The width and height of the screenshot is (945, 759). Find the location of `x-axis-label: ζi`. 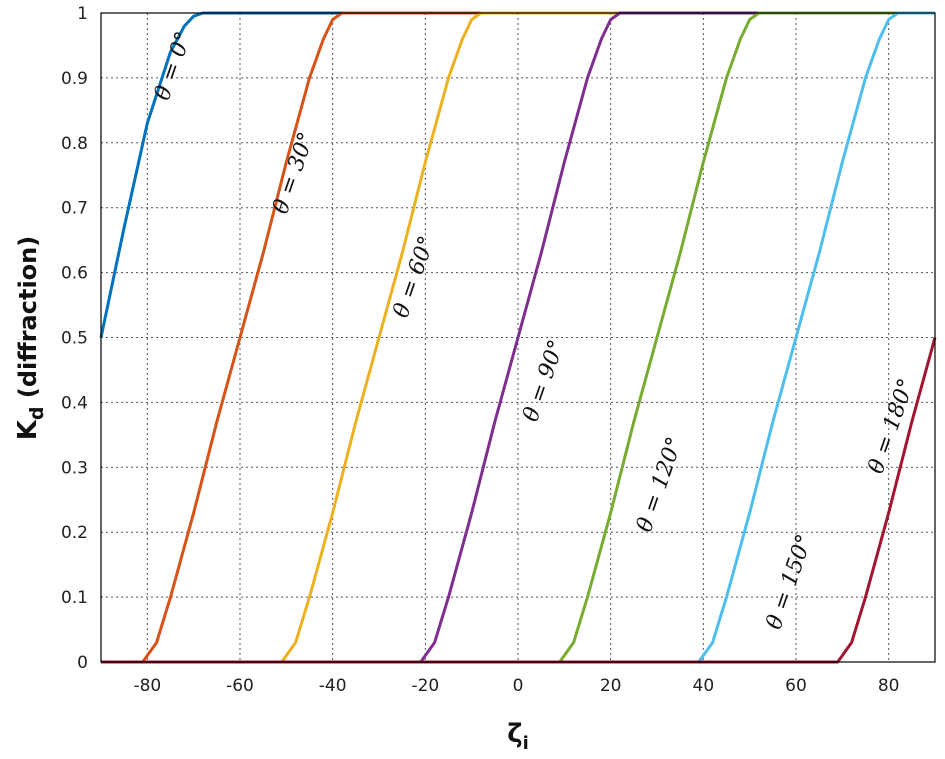

x-axis-label: ζi is located at coordinates (518, 736).